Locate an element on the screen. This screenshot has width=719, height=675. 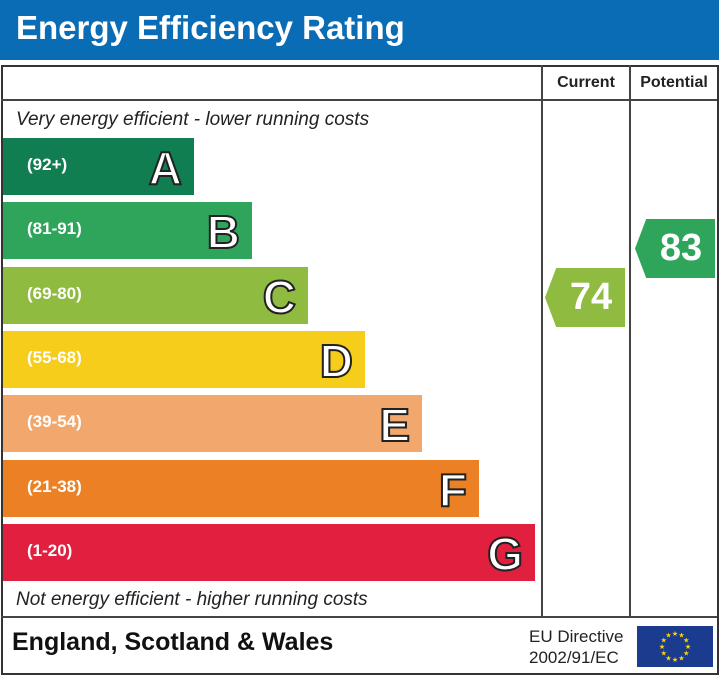
potential-rating-value: 83 is located at coordinates (681, 248).